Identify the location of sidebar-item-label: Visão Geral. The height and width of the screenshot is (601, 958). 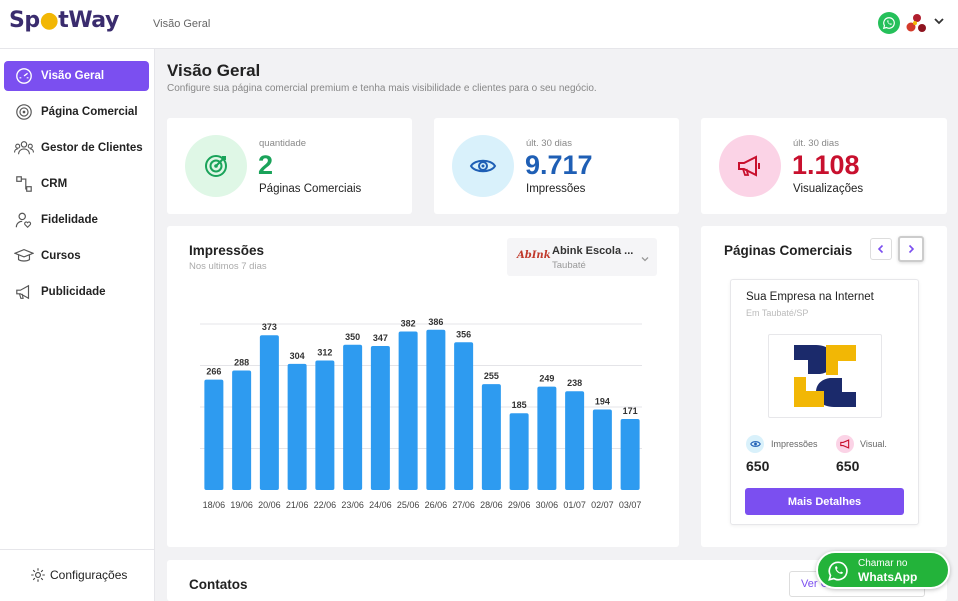
(73, 76).